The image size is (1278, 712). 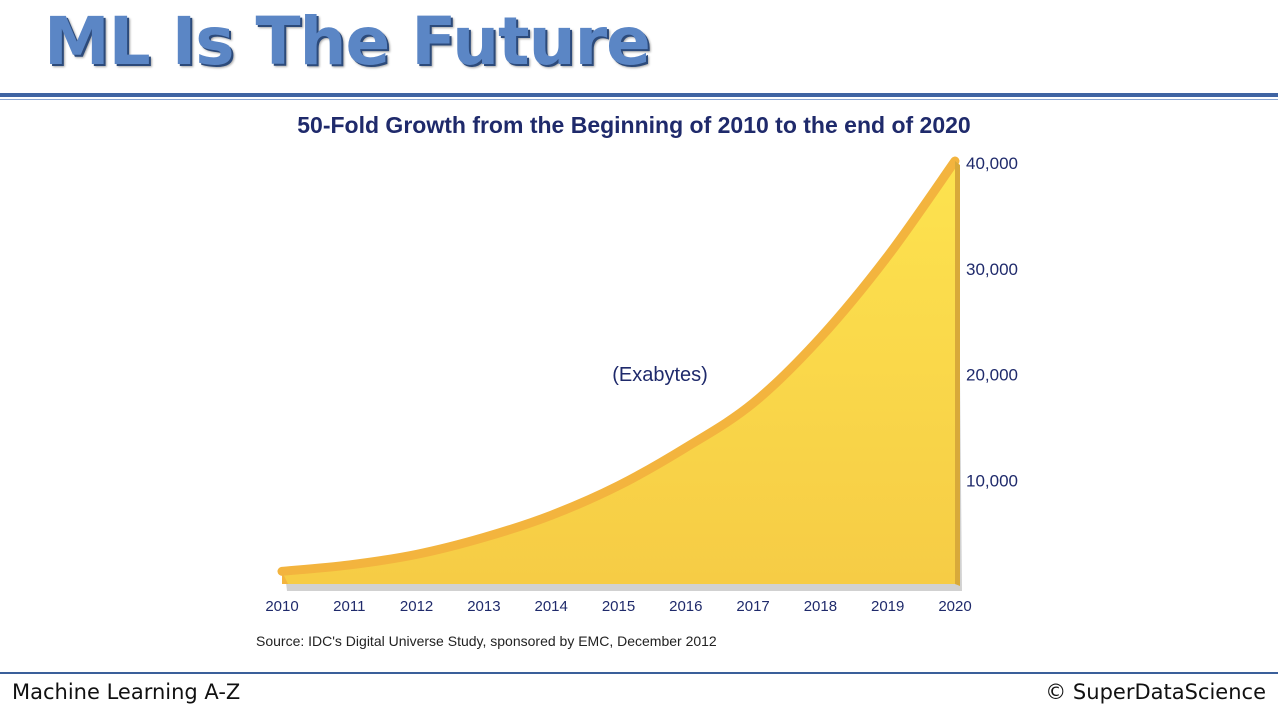 What do you see at coordinates (954, 606) in the screenshot?
I see `x-tick-label: 2020` at bounding box center [954, 606].